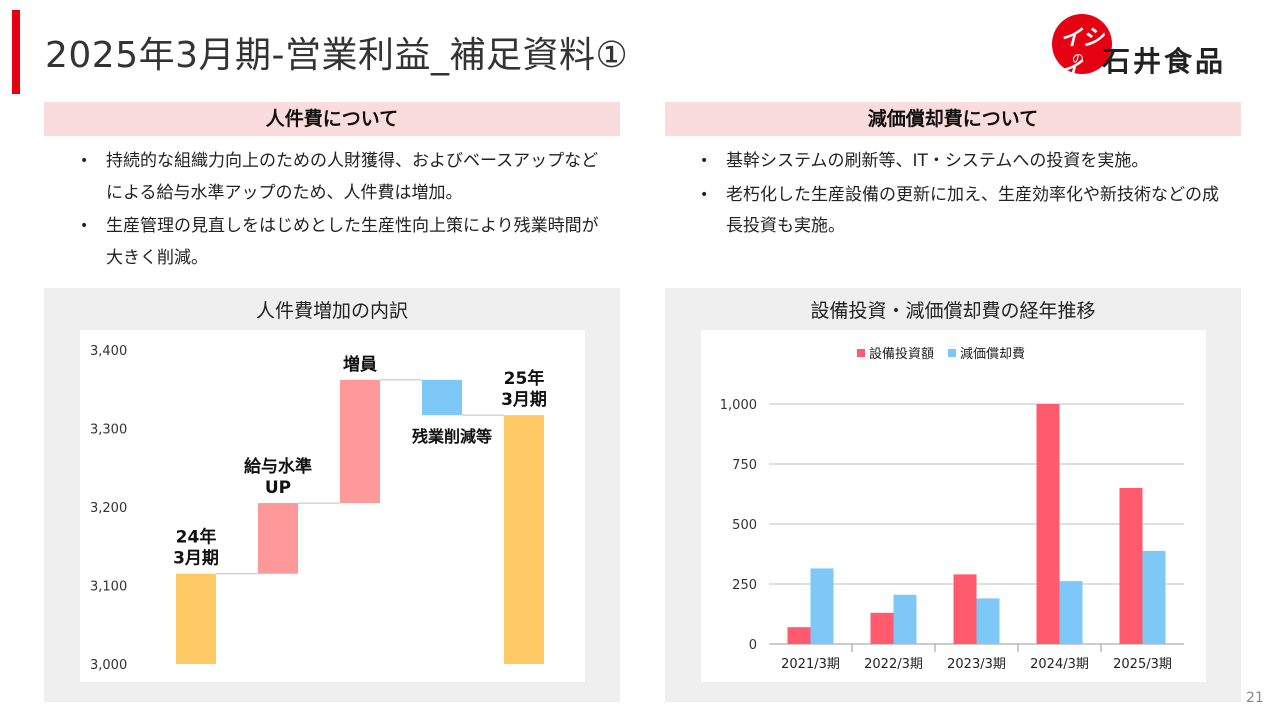  What do you see at coordinates (1255, 698) in the screenshot?
I see `page-number: 21` at bounding box center [1255, 698].